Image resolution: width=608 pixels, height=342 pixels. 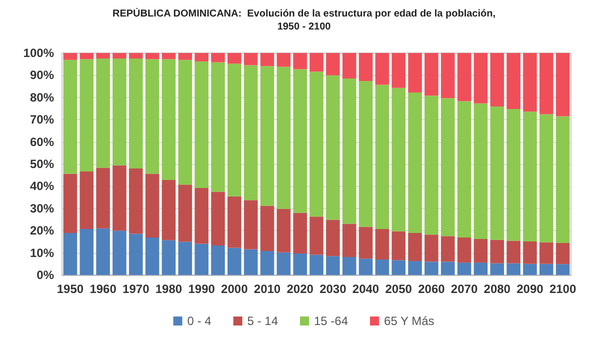 What do you see at coordinates (42, 141) in the screenshot?
I see `y-tick-label: 60%` at bounding box center [42, 141].